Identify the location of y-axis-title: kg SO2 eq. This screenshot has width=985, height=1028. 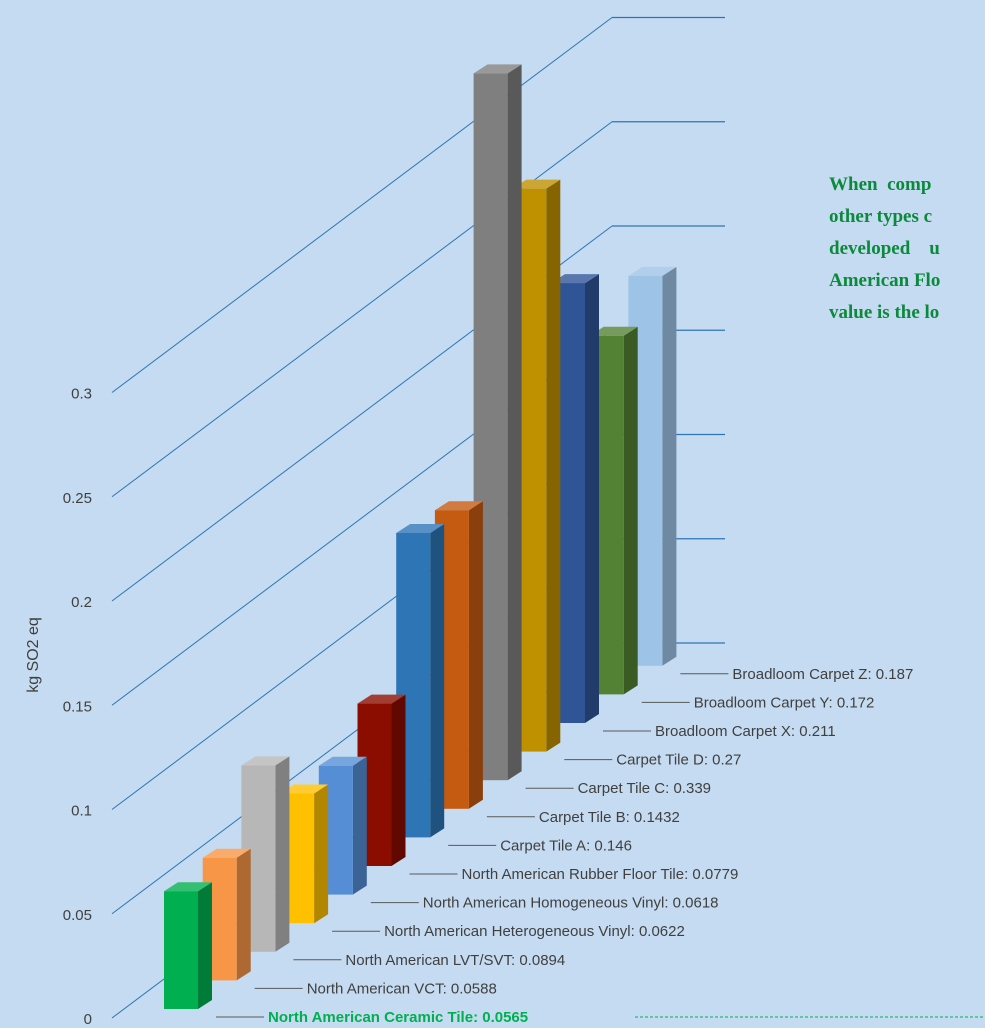
(33, 655).